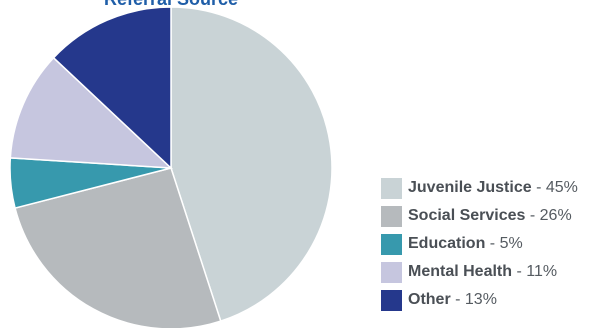 The height and width of the screenshot is (328, 593). I want to click on legend-item-social-services: Social Services - 26%, so click(479, 216).